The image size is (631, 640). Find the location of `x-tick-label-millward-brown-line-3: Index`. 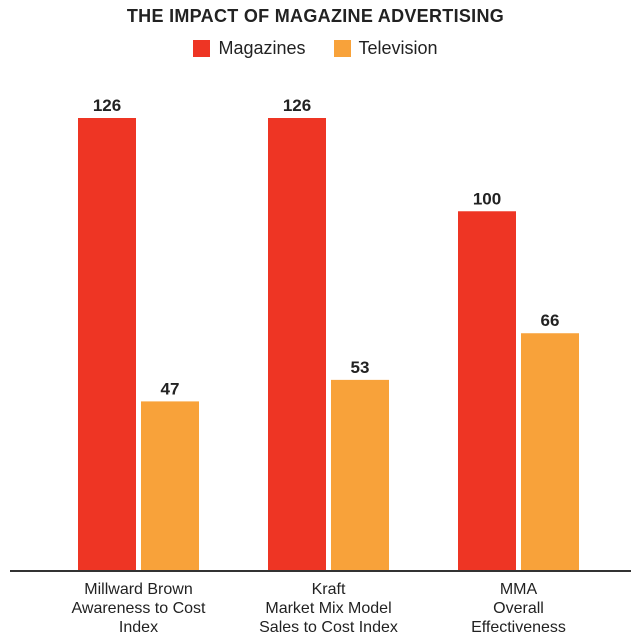

x-tick-label-millward-brown-line-3: Index is located at coordinates (138, 627).